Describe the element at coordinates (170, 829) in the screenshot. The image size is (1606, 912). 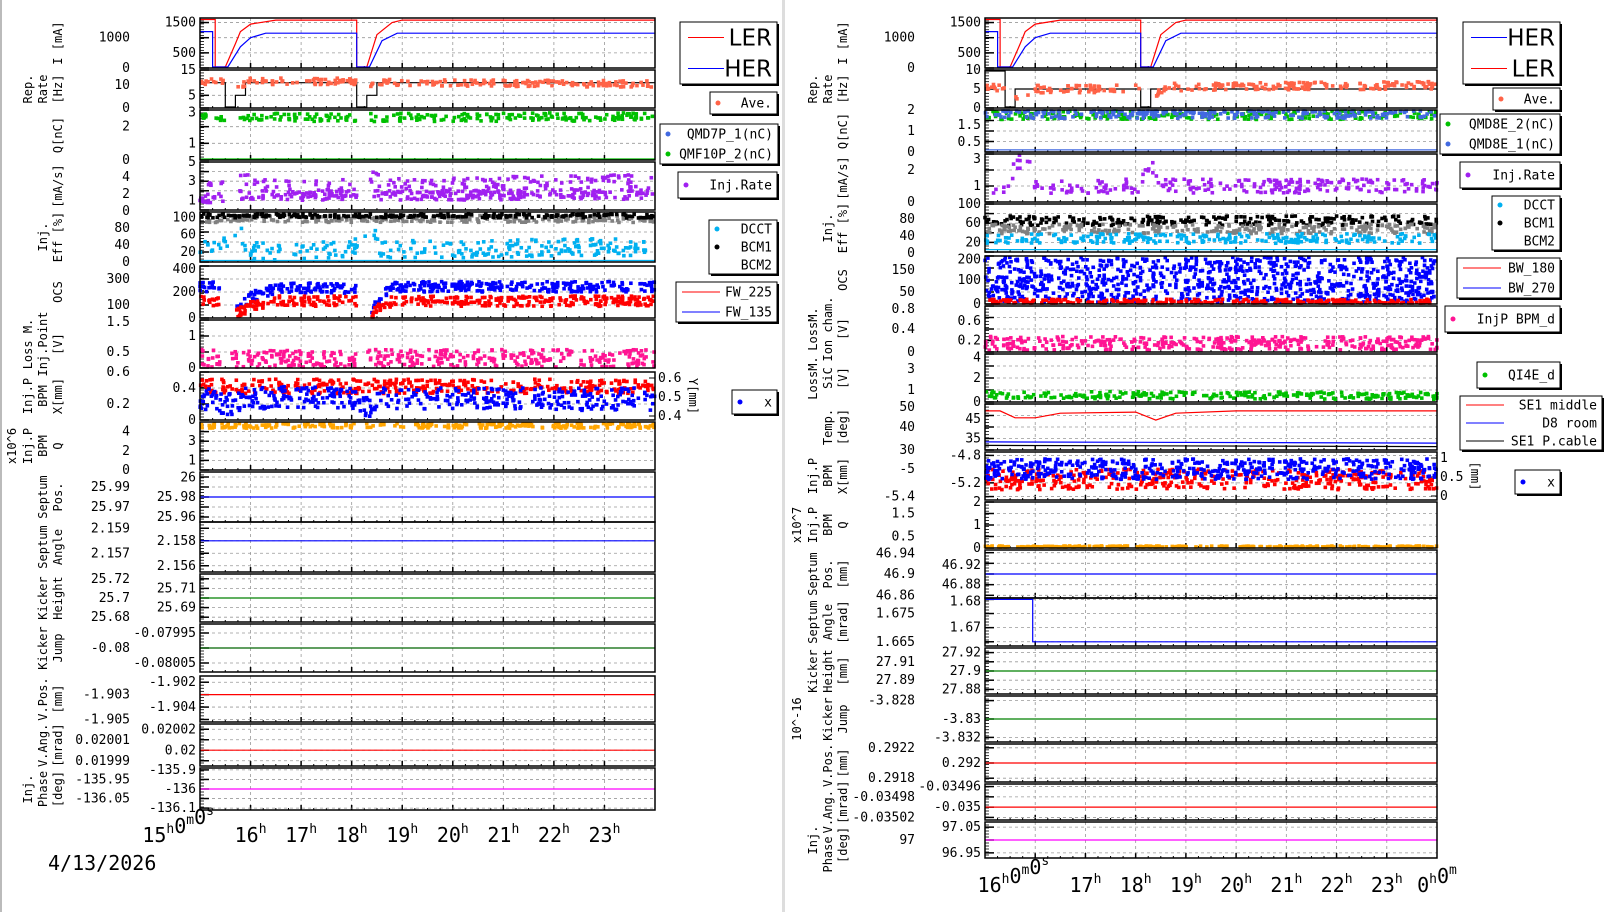
I see `x-tick-unit: h` at that location.